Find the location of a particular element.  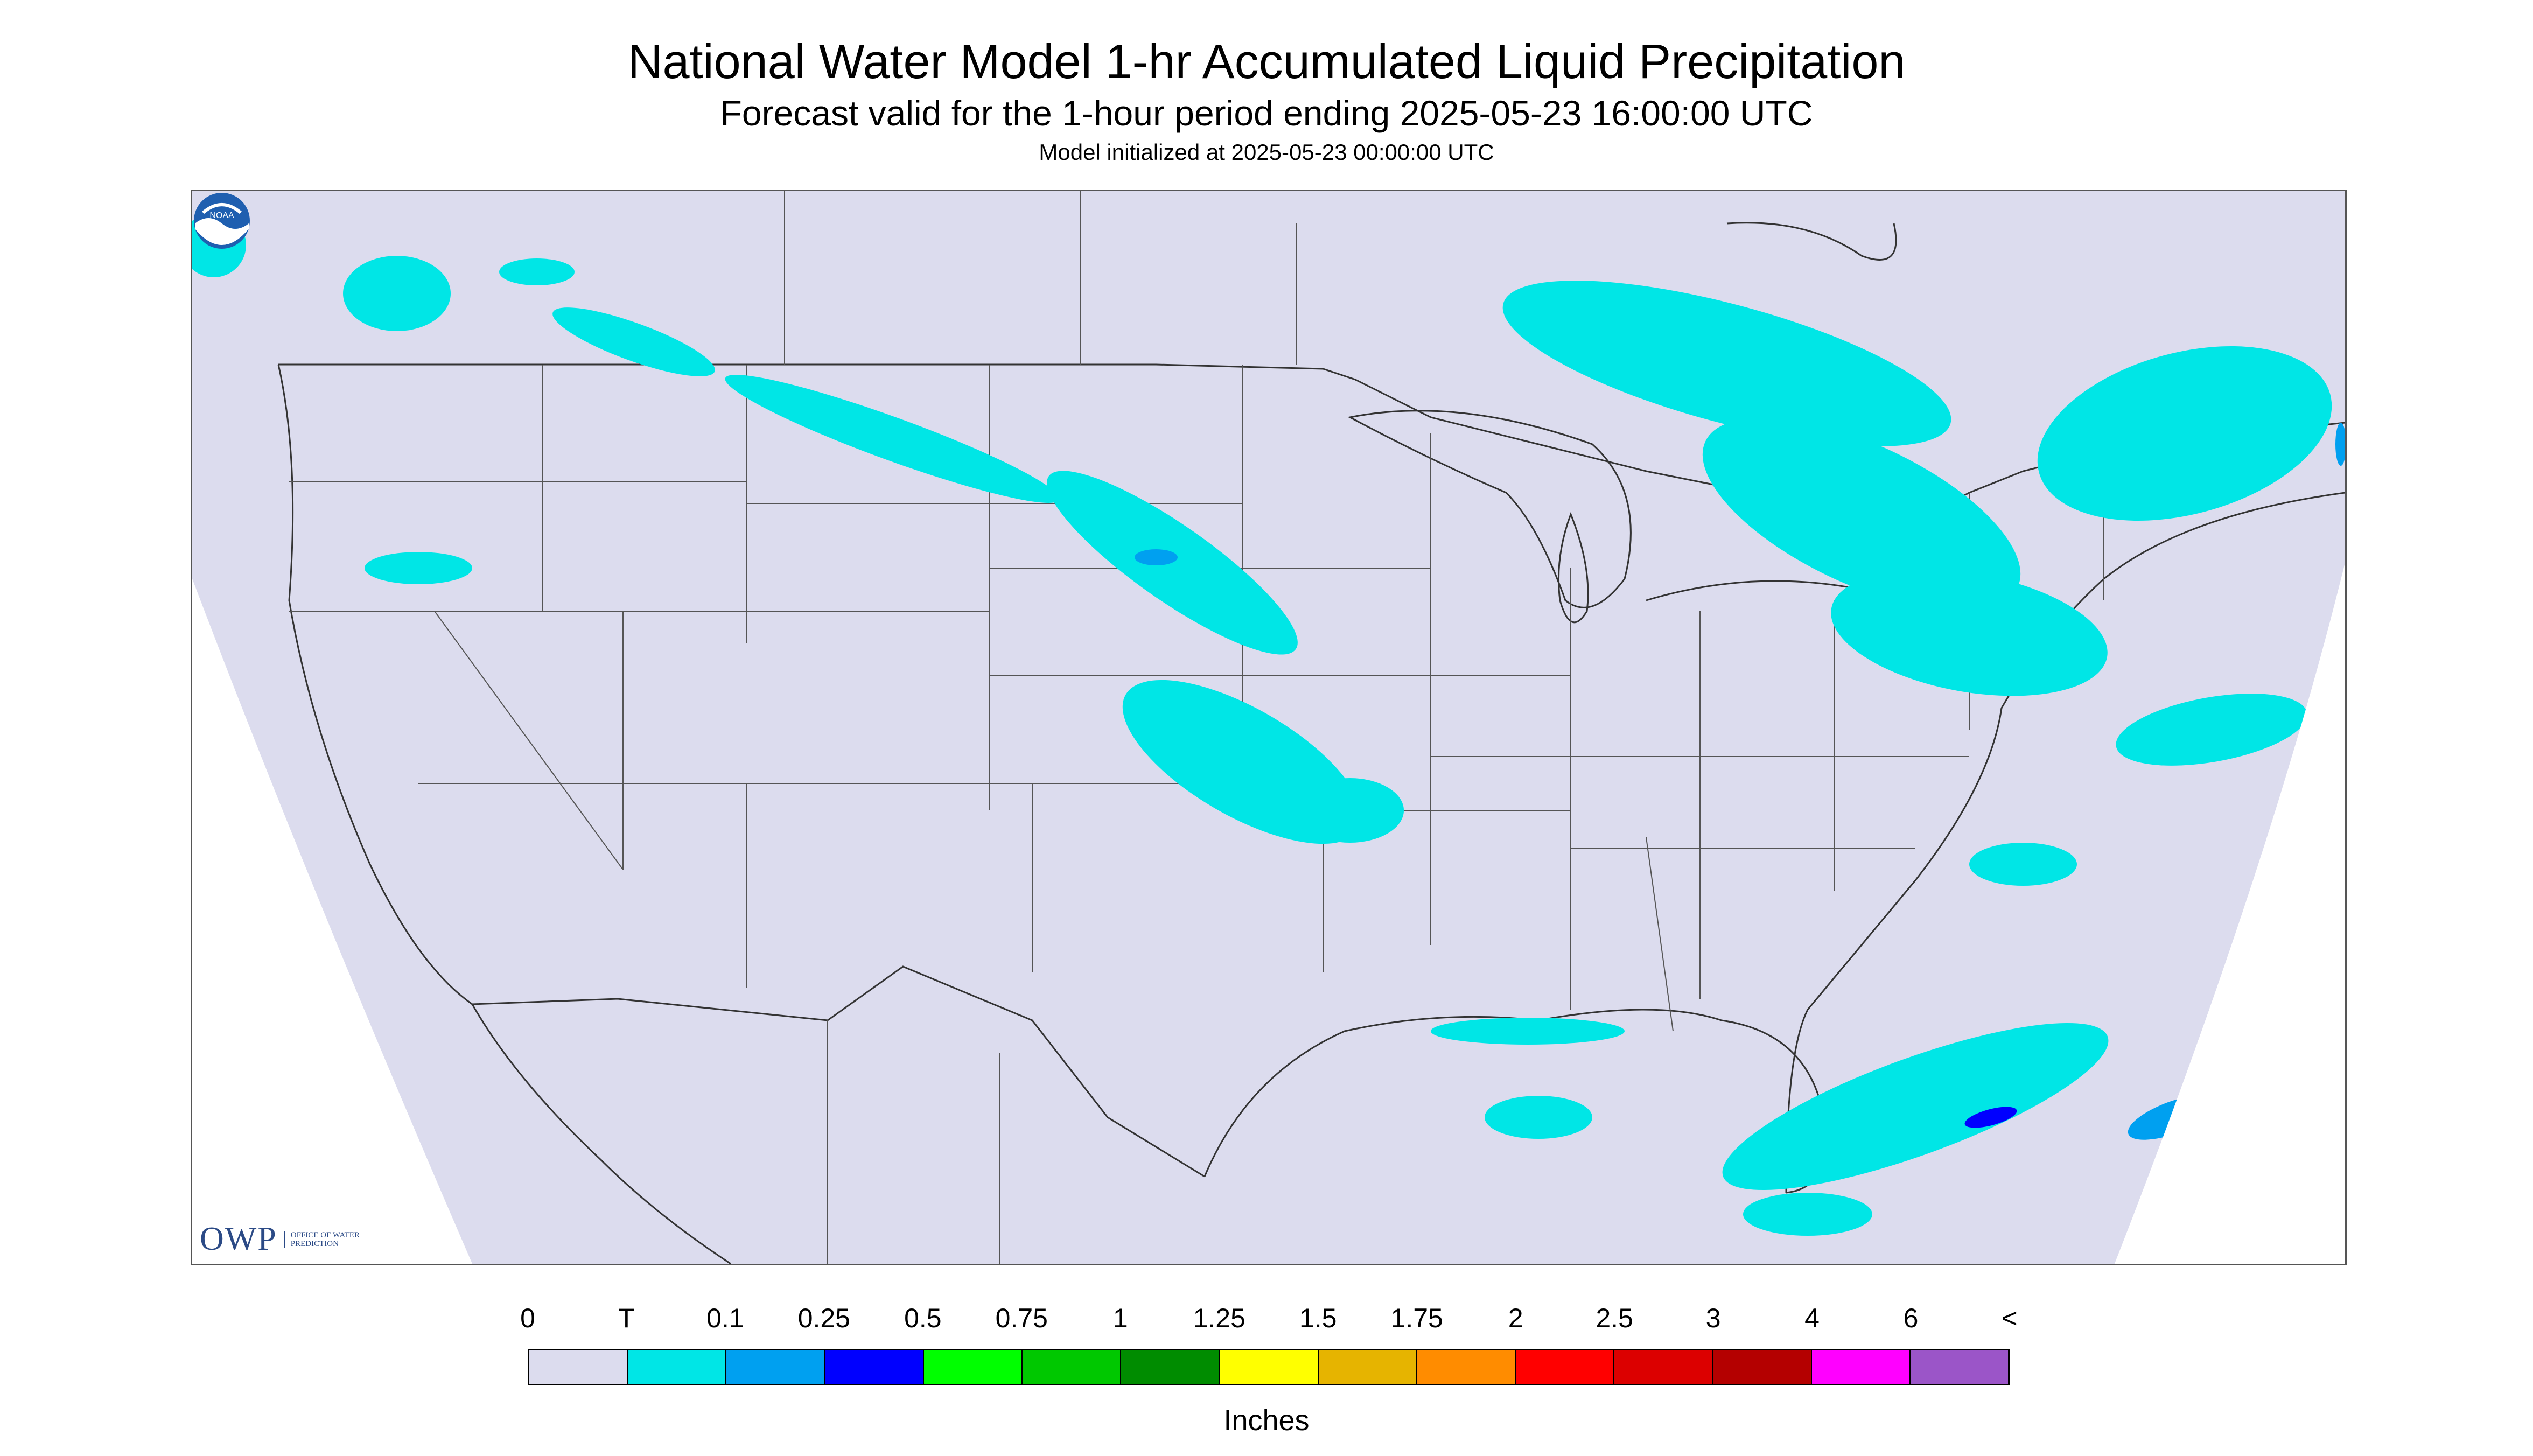

legend-color-bar is located at coordinates (1269, 1367).